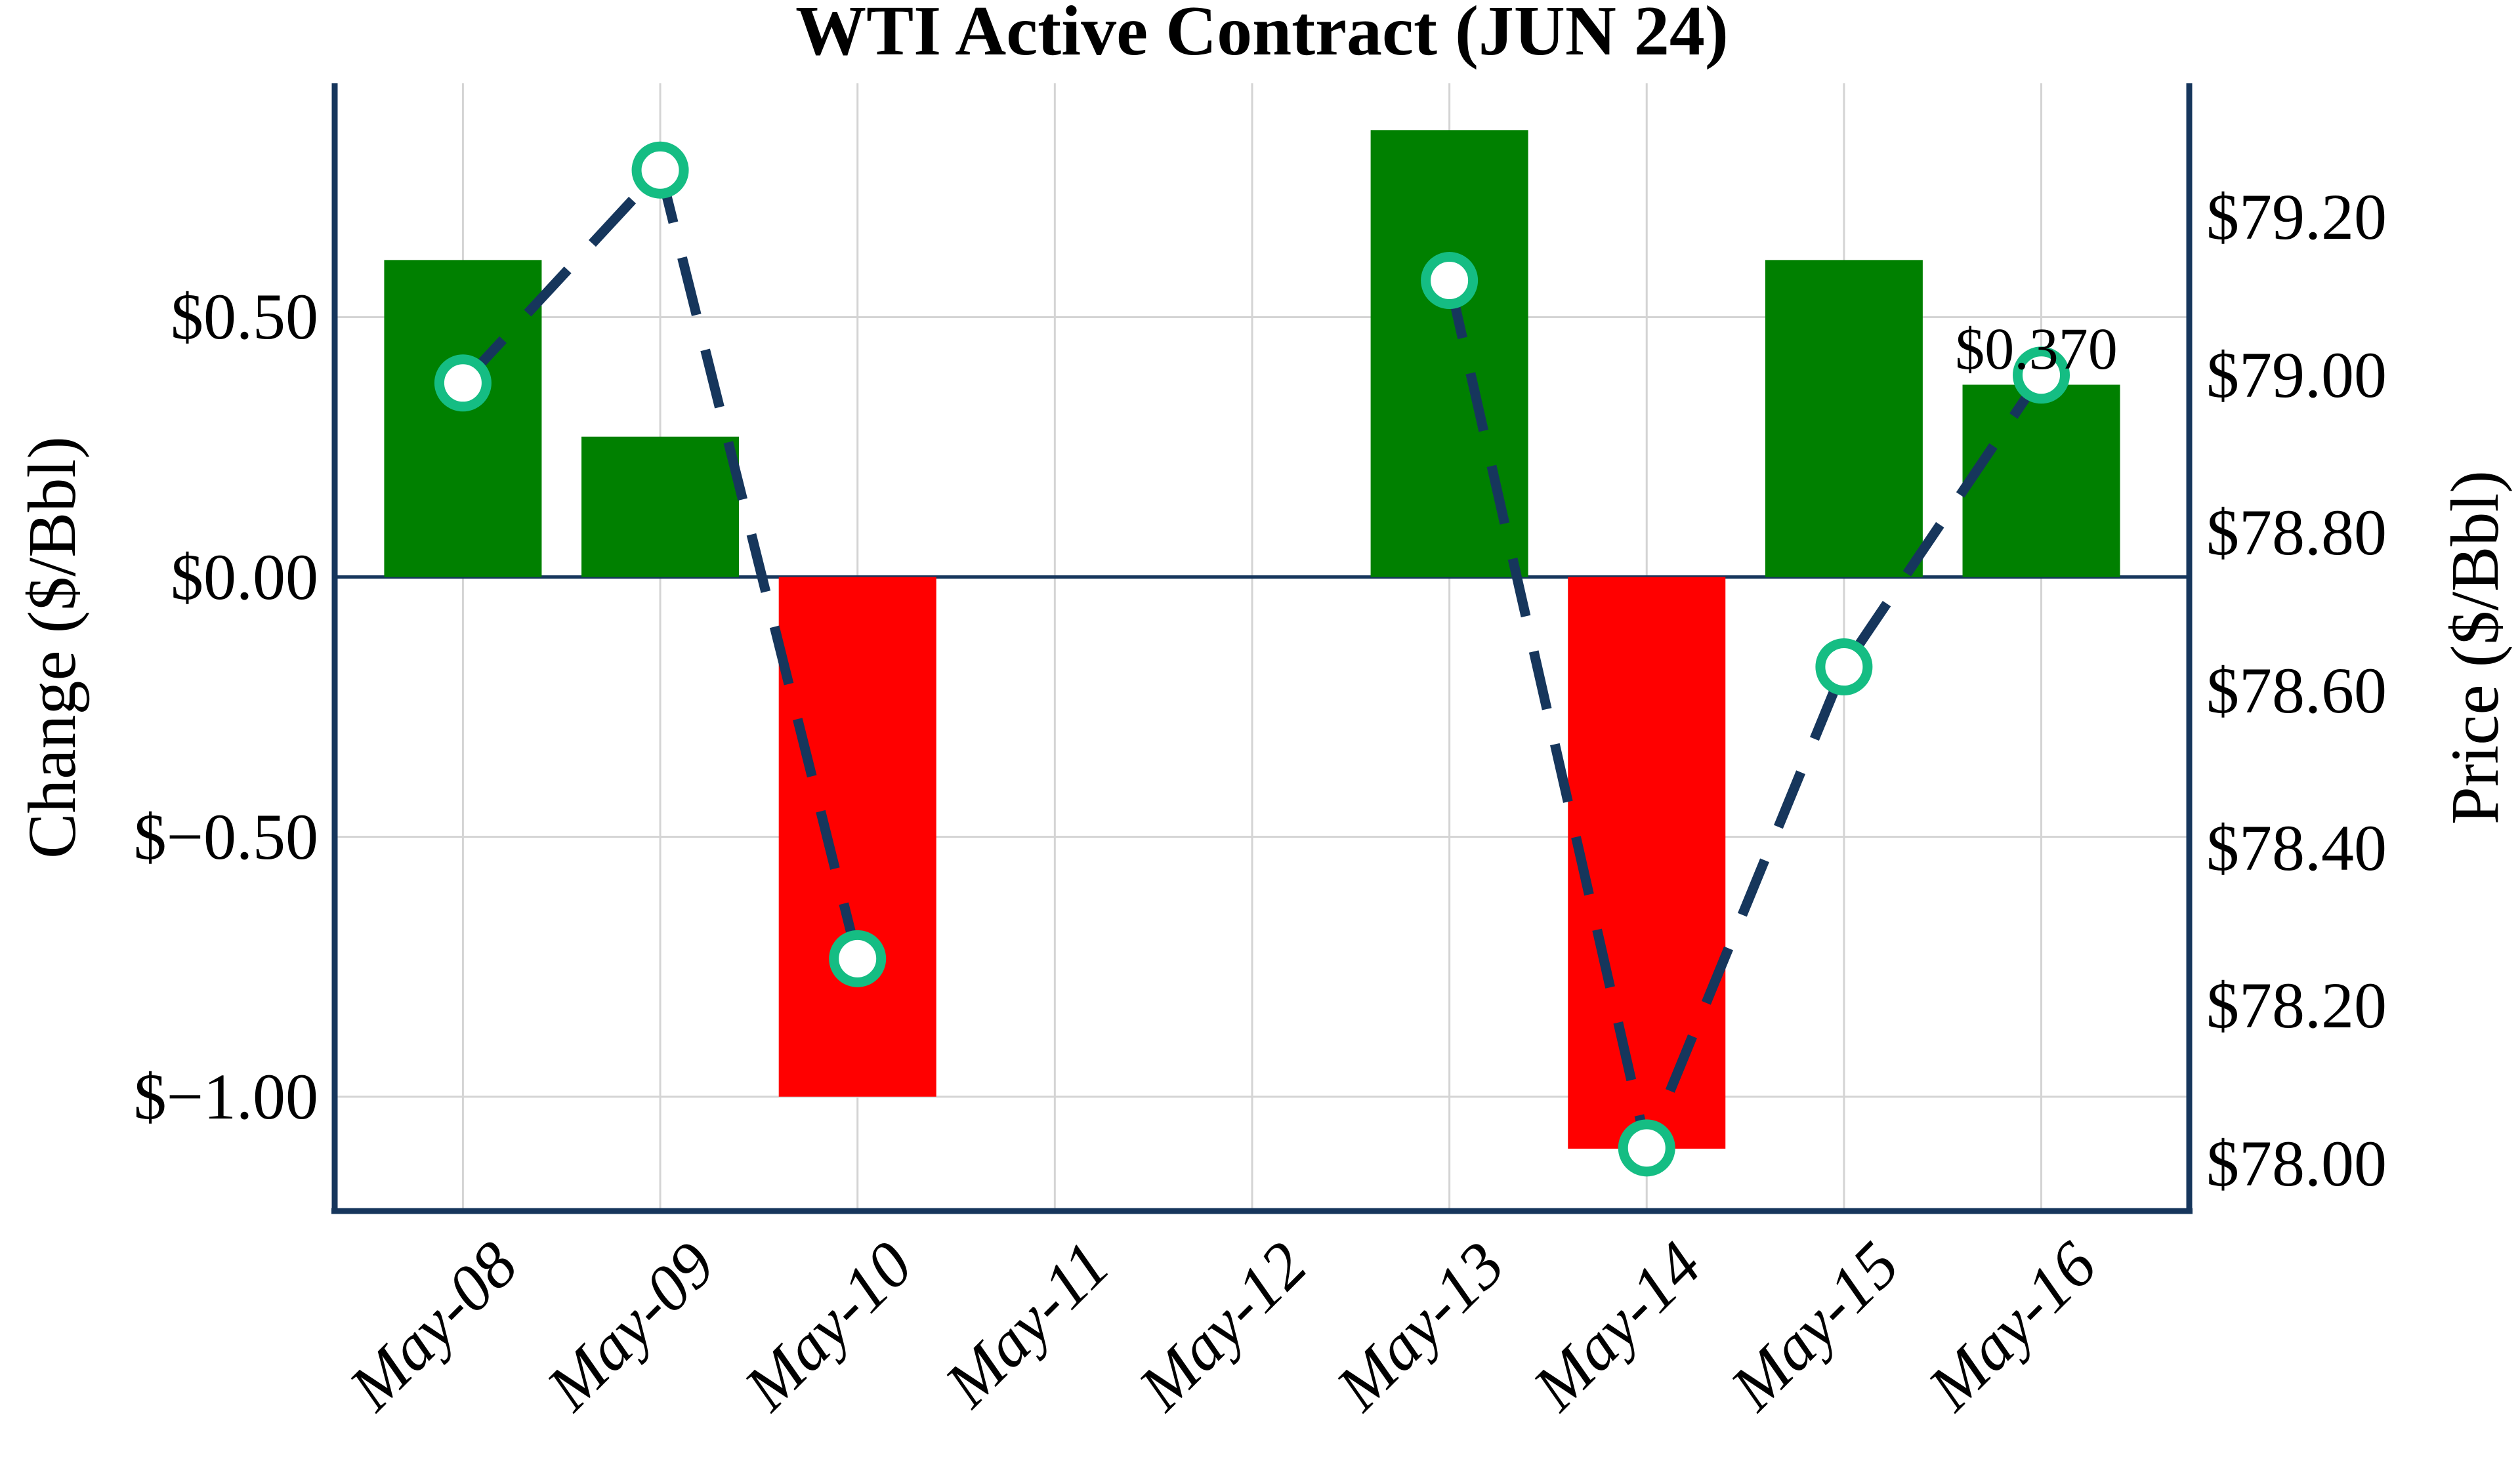  I want to click on right-tick-label: $78.60, so click(2296, 690).